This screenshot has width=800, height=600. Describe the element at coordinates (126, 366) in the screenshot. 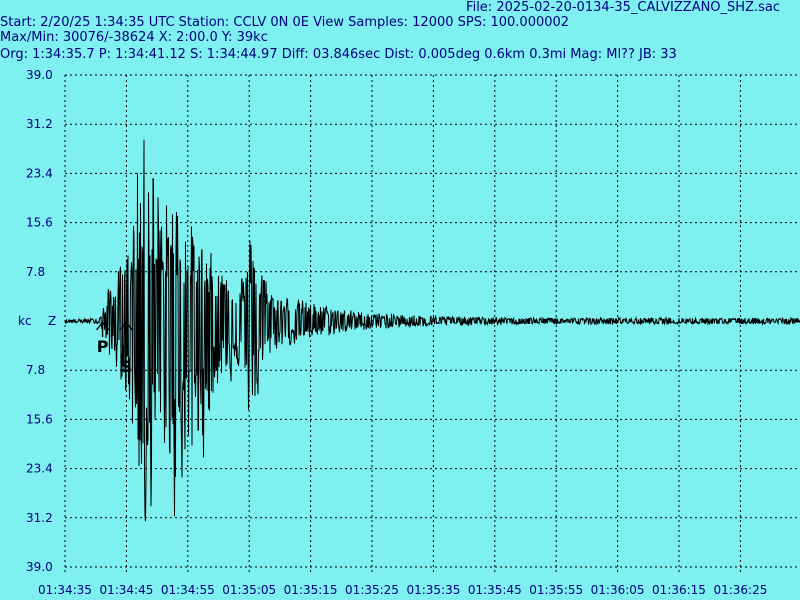

I see `phase-marker-label: S` at that location.